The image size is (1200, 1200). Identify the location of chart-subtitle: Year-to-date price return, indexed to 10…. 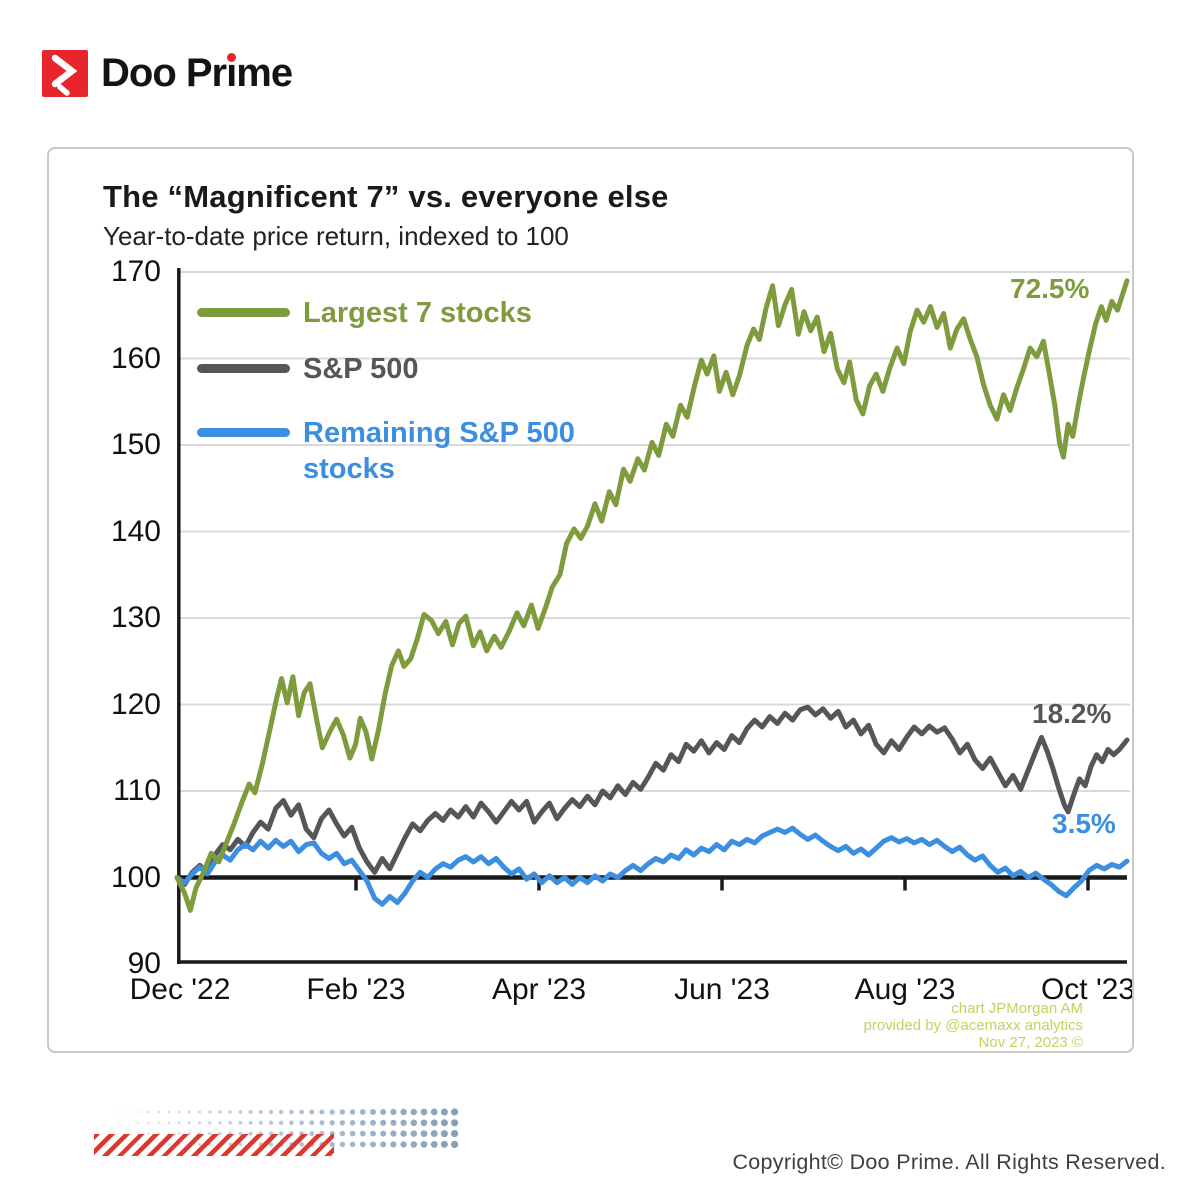
(336, 236).